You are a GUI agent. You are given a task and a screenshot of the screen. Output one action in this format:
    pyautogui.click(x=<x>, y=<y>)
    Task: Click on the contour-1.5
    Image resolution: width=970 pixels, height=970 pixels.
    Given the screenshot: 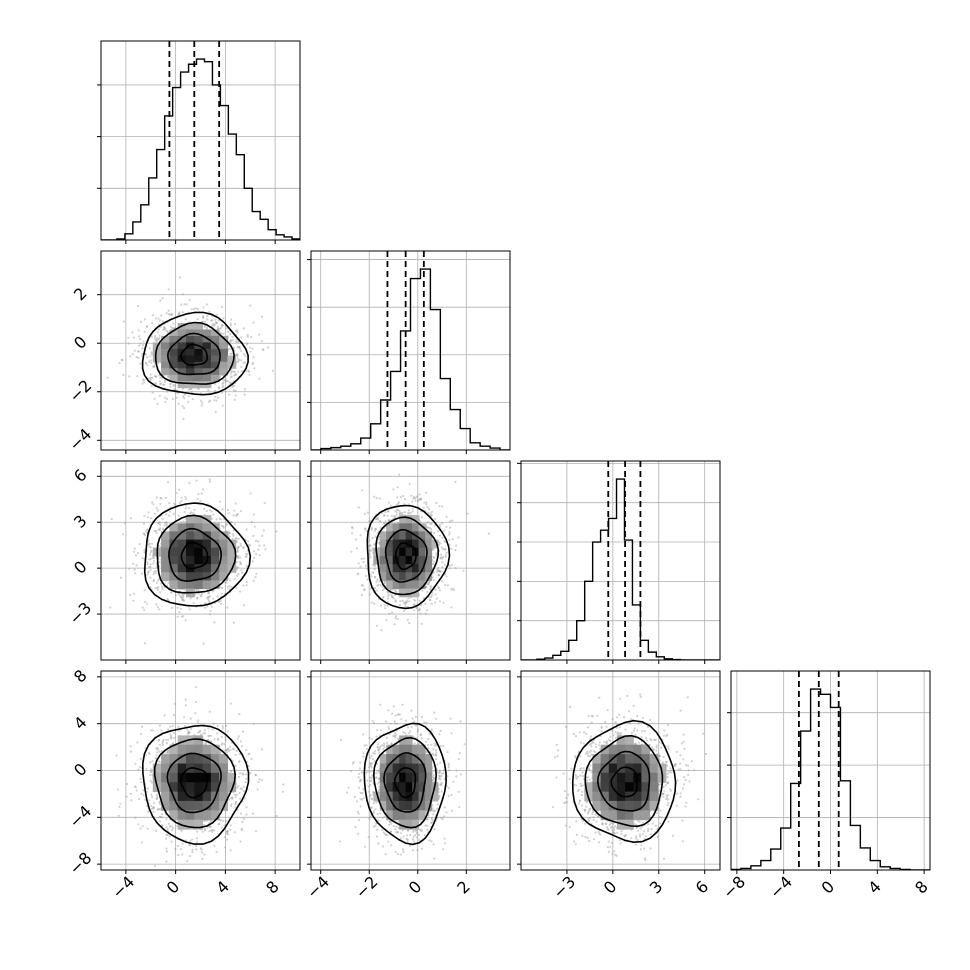 What is the action you would take?
    pyautogui.click(x=195, y=783)
    